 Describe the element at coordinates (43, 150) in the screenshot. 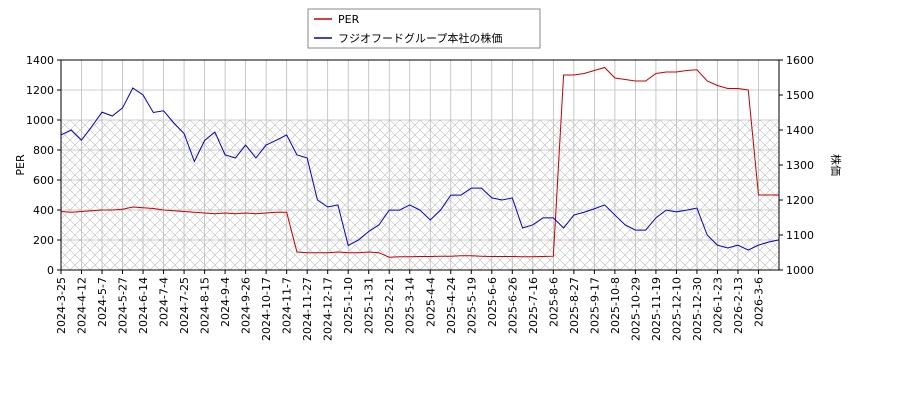

I see `y-tick-label: 800` at that location.